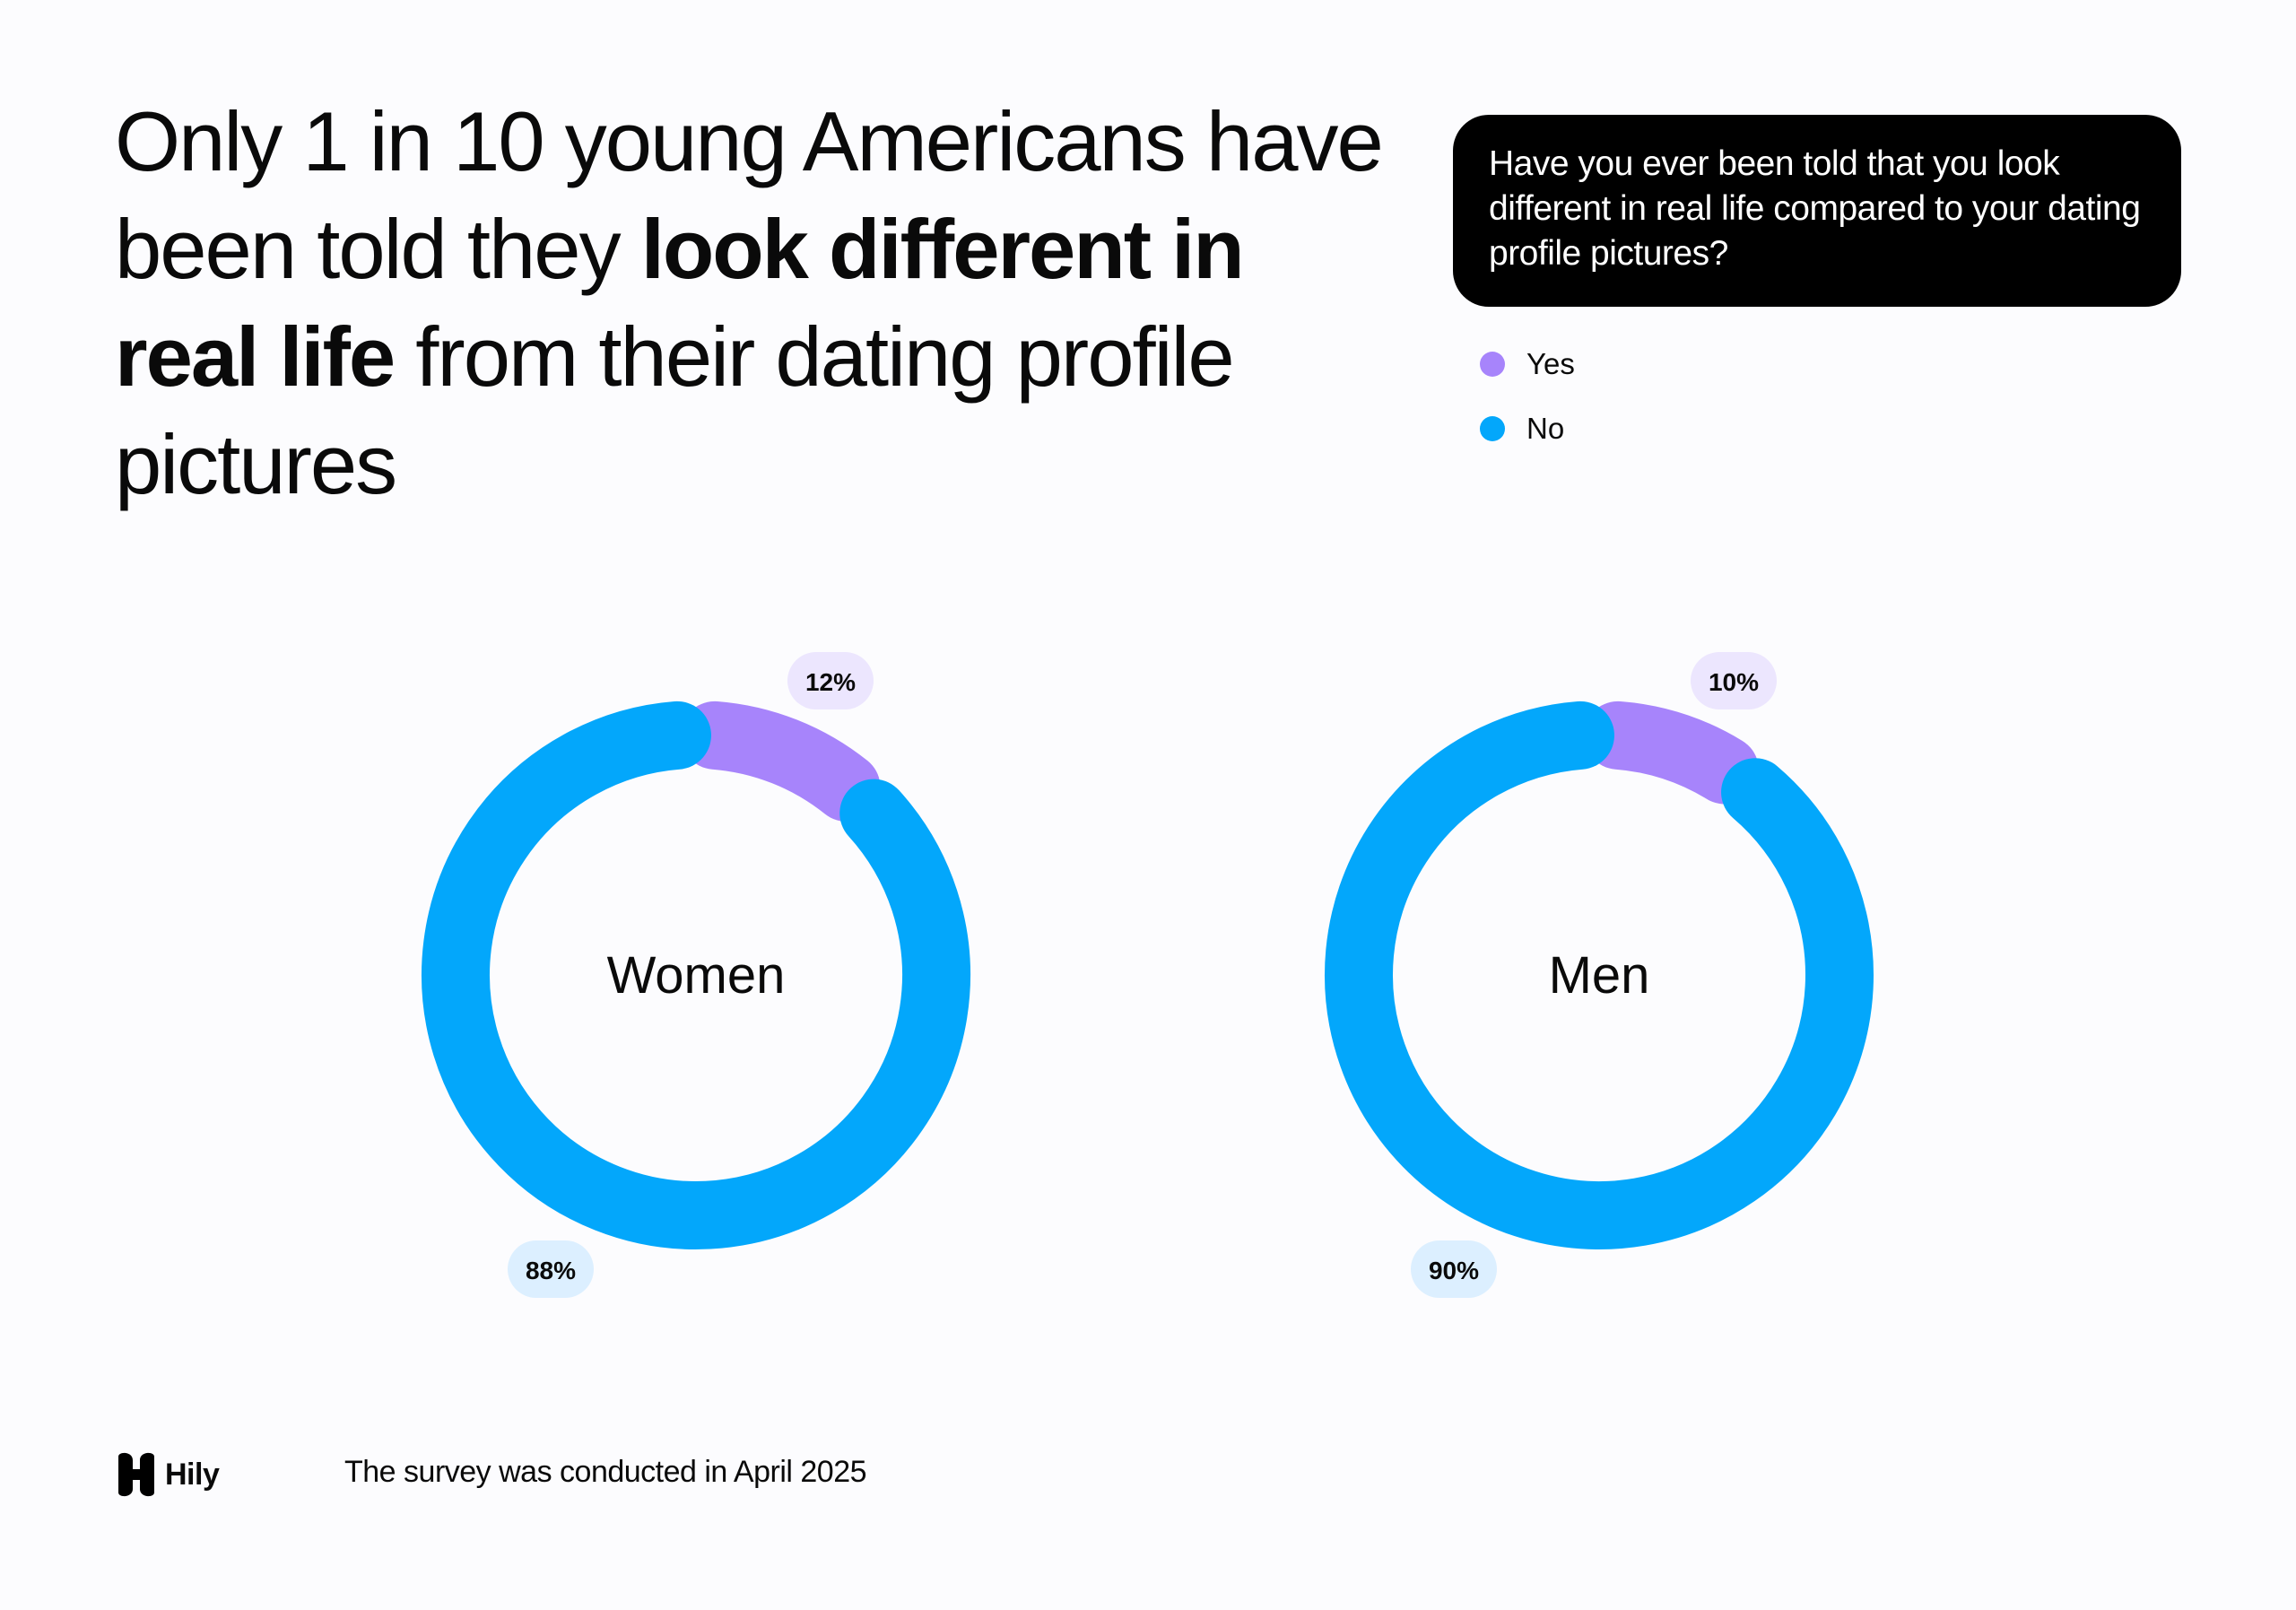  I want to click on logo-text: Hily, so click(192, 1474).